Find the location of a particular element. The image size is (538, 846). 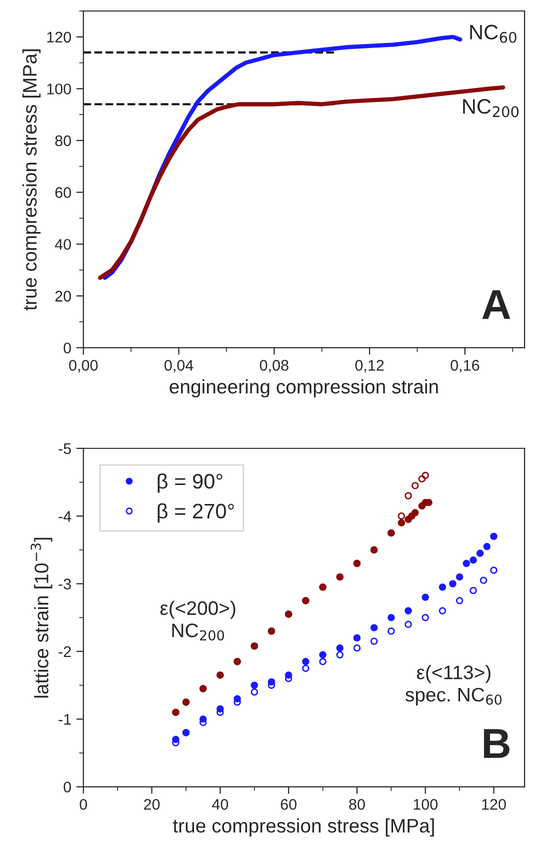

x-tick-label: 0,00 is located at coordinates (83, 366).